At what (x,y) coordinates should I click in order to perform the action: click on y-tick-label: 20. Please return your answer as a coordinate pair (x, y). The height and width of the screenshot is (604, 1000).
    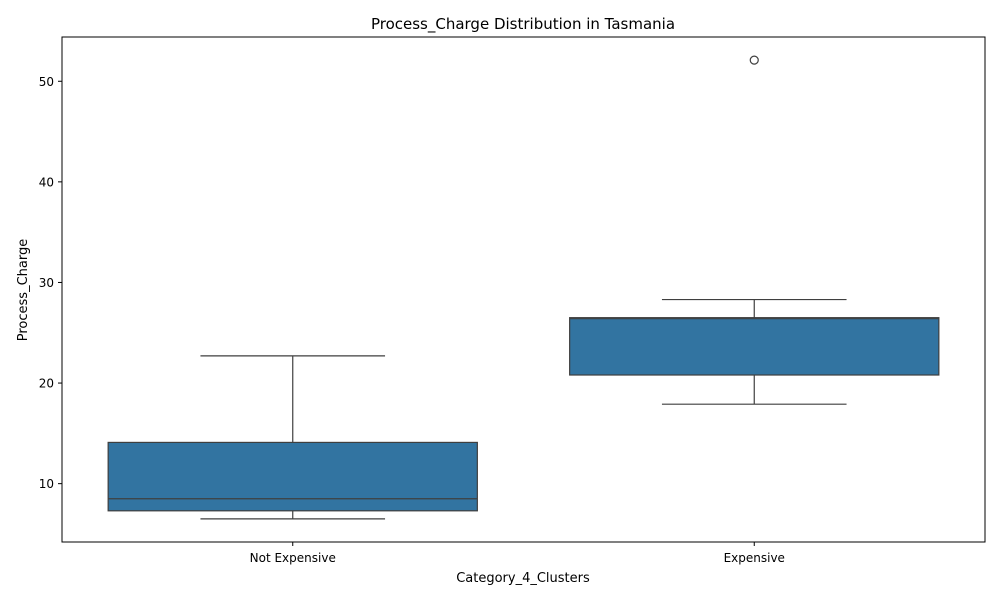
    Looking at the image, I should click on (46, 384).